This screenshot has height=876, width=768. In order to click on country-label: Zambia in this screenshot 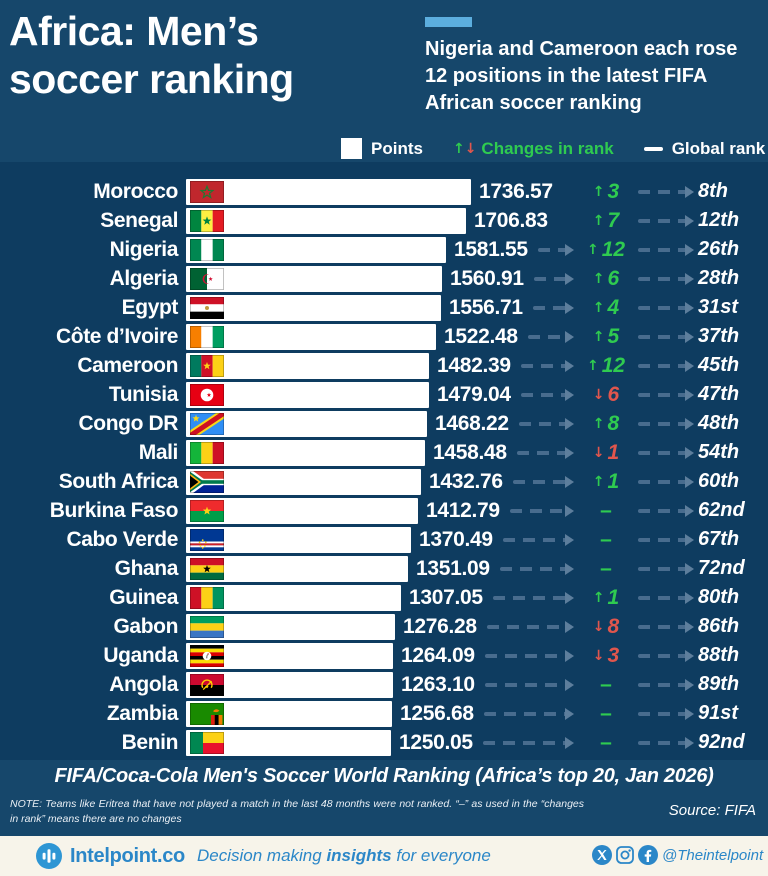, I will do `click(142, 713)`.